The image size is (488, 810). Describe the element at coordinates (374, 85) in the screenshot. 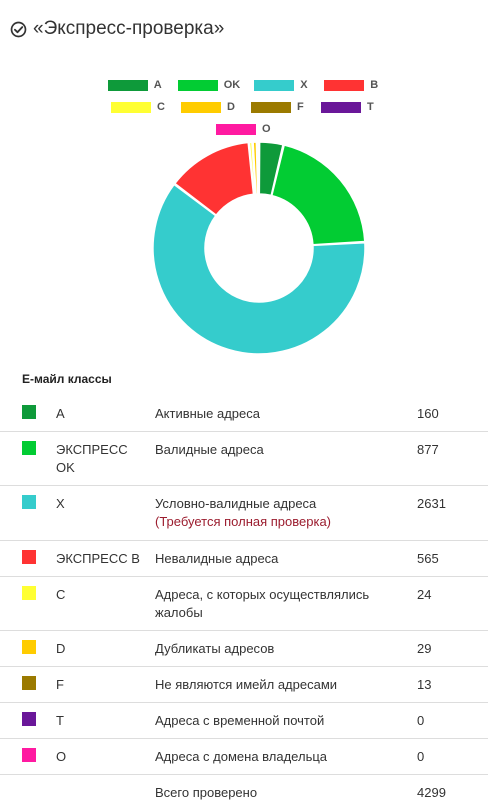

I see `legend-label: B` at that location.